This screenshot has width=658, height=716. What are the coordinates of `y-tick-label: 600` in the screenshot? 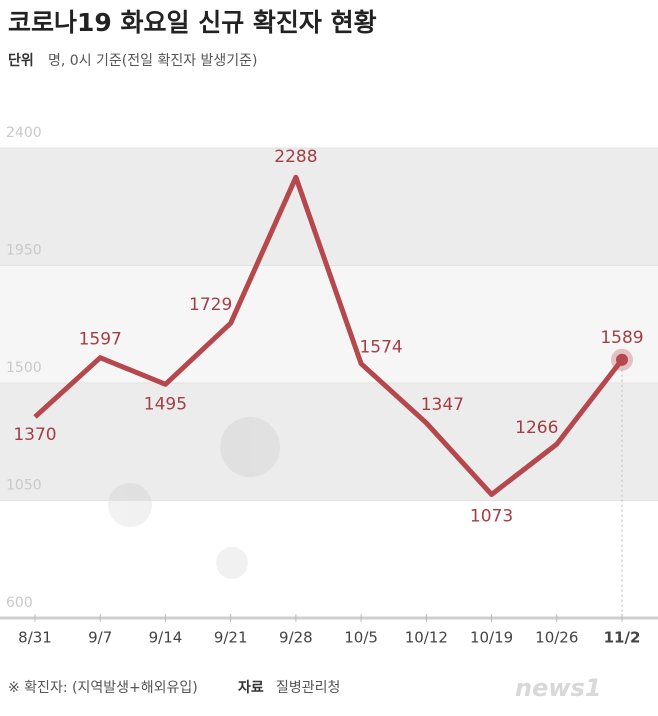 It's located at (19, 603).